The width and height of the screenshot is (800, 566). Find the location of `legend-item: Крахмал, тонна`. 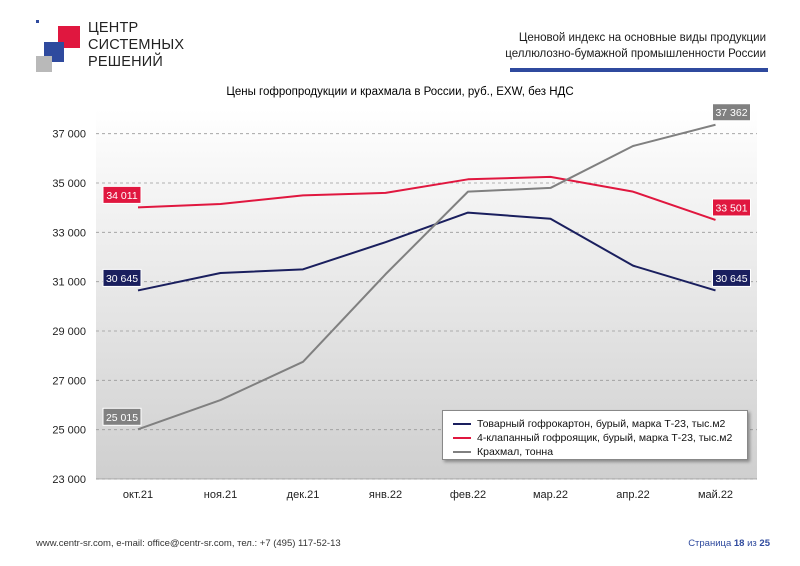

legend-item: Крахмал, тонна is located at coordinates (503, 452).